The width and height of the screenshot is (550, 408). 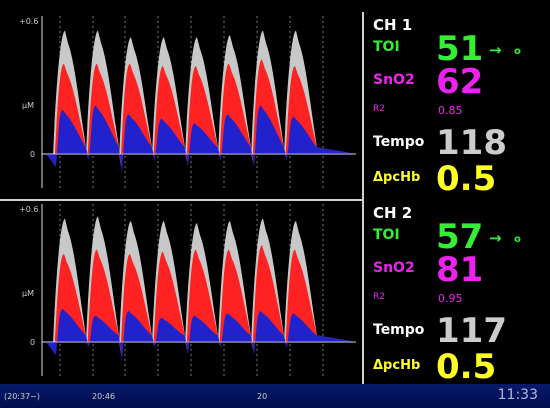 What do you see at coordinates (460, 82) in the screenshot?
I see `sno2-value: 62` at bounding box center [460, 82].